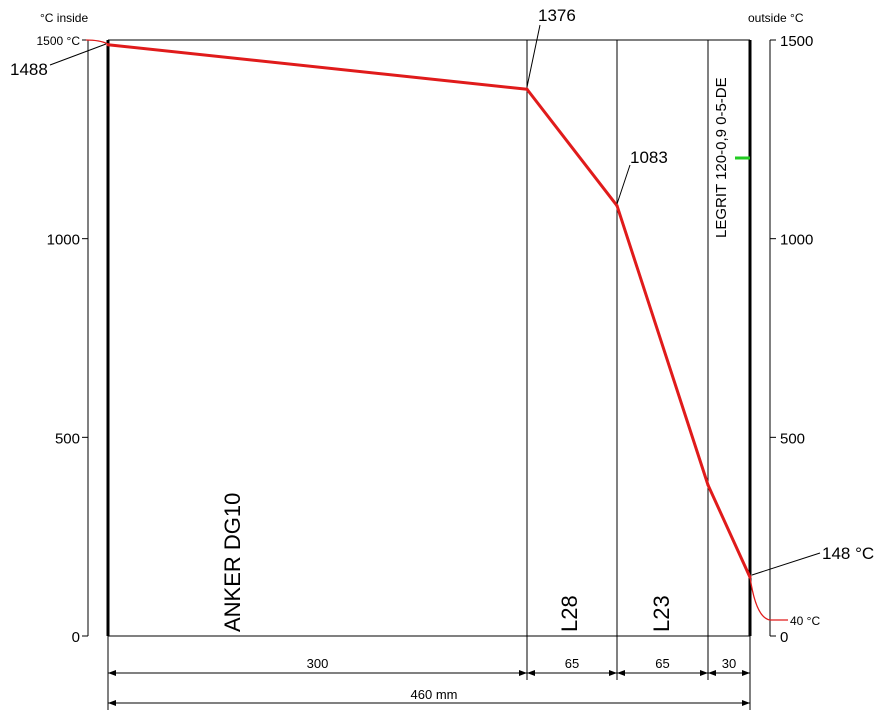 The image size is (875, 710). Describe the element at coordinates (791, 339) in the screenshot. I see `right-ticks: 0 500 1000 1500` at that location.